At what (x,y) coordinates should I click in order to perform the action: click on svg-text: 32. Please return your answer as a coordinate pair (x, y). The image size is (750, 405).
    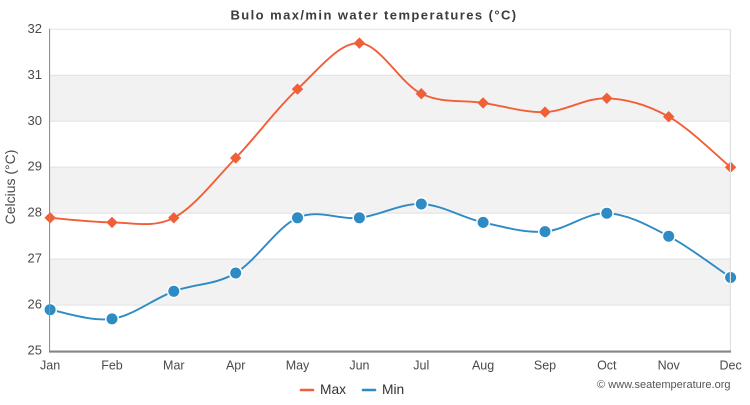
    Looking at the image, I should click on (35, 28).